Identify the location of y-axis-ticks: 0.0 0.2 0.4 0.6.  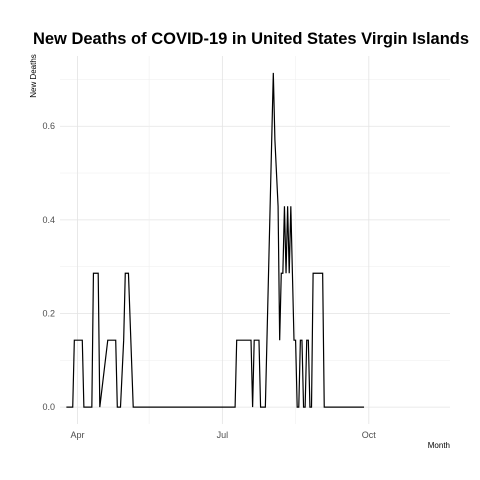
(48, 266).